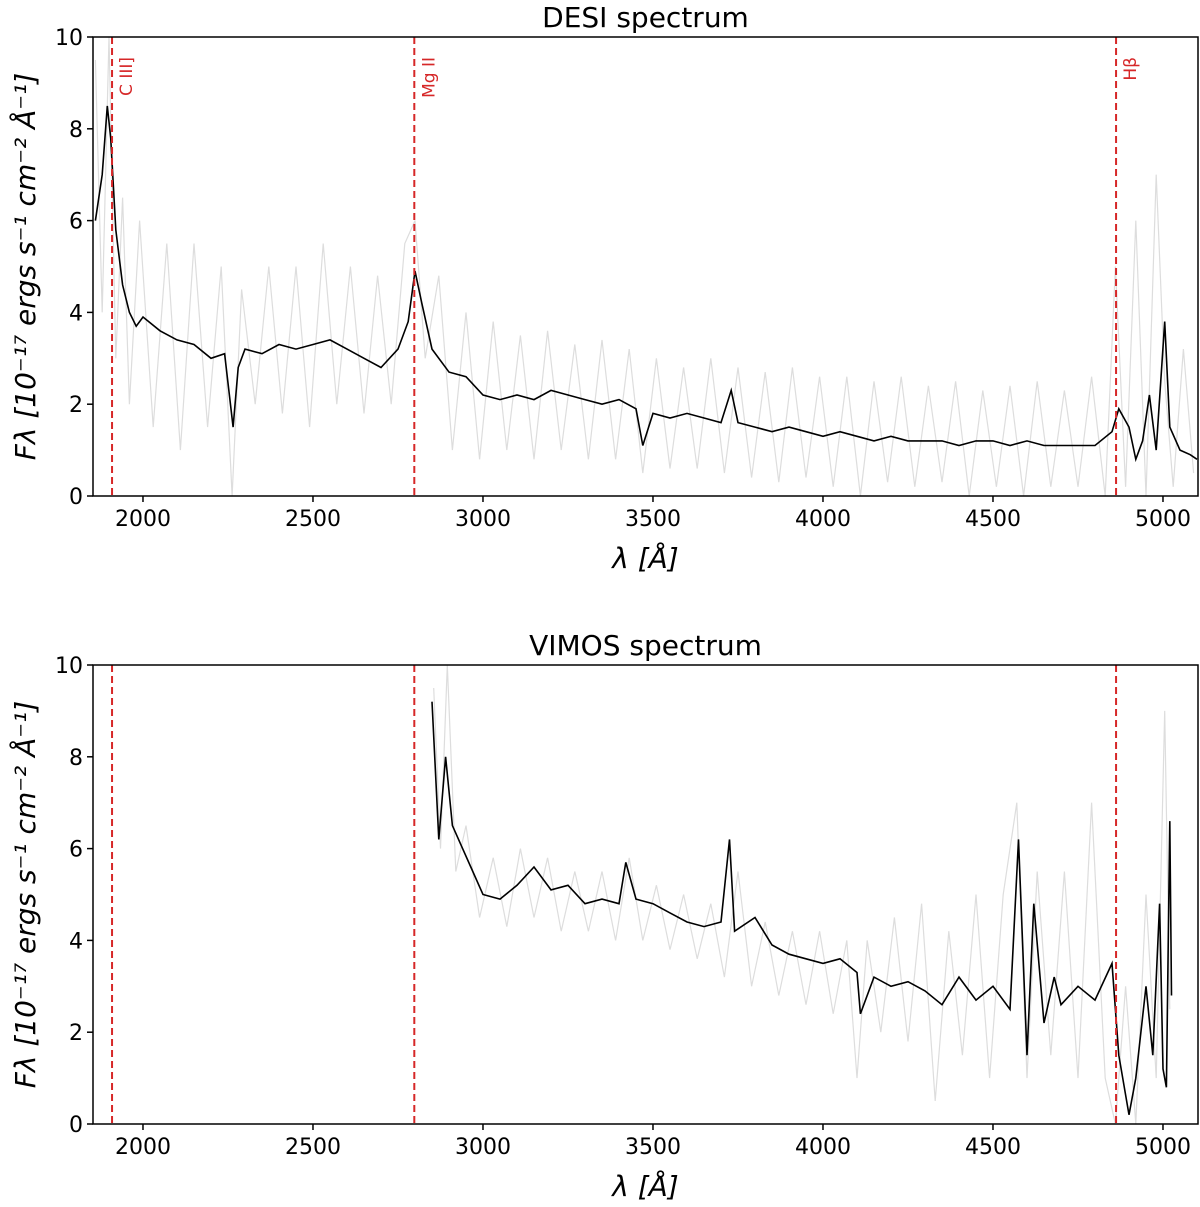 This screenshot has height=1207, width=1200. What do you see at coordinates (127, 76) in the screenshot?
I see `emission-line-label: C III]` at bounding box center [127, 76].